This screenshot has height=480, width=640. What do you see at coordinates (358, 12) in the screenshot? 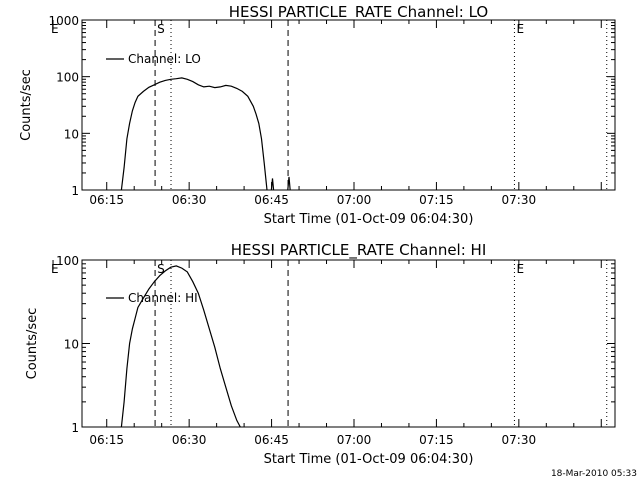
I see `chart-title: HESSI PARTICLE_RATE Channel: LO` at bounding box center [358, 12].